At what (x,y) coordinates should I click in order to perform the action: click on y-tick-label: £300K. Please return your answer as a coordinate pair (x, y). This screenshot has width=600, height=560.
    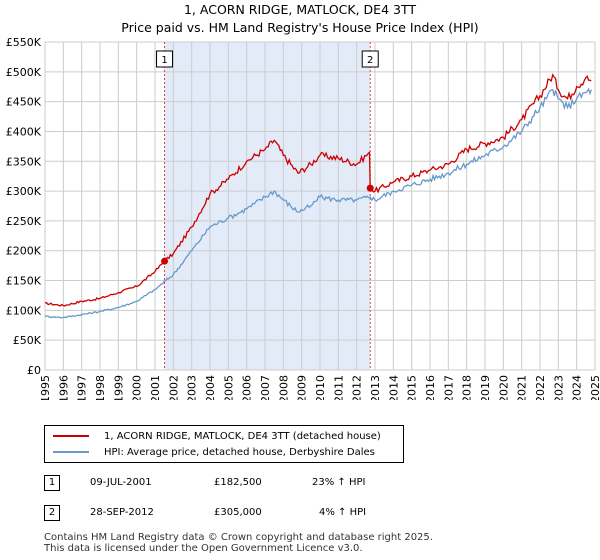
    Looking at the image, I should click on (24, 191).